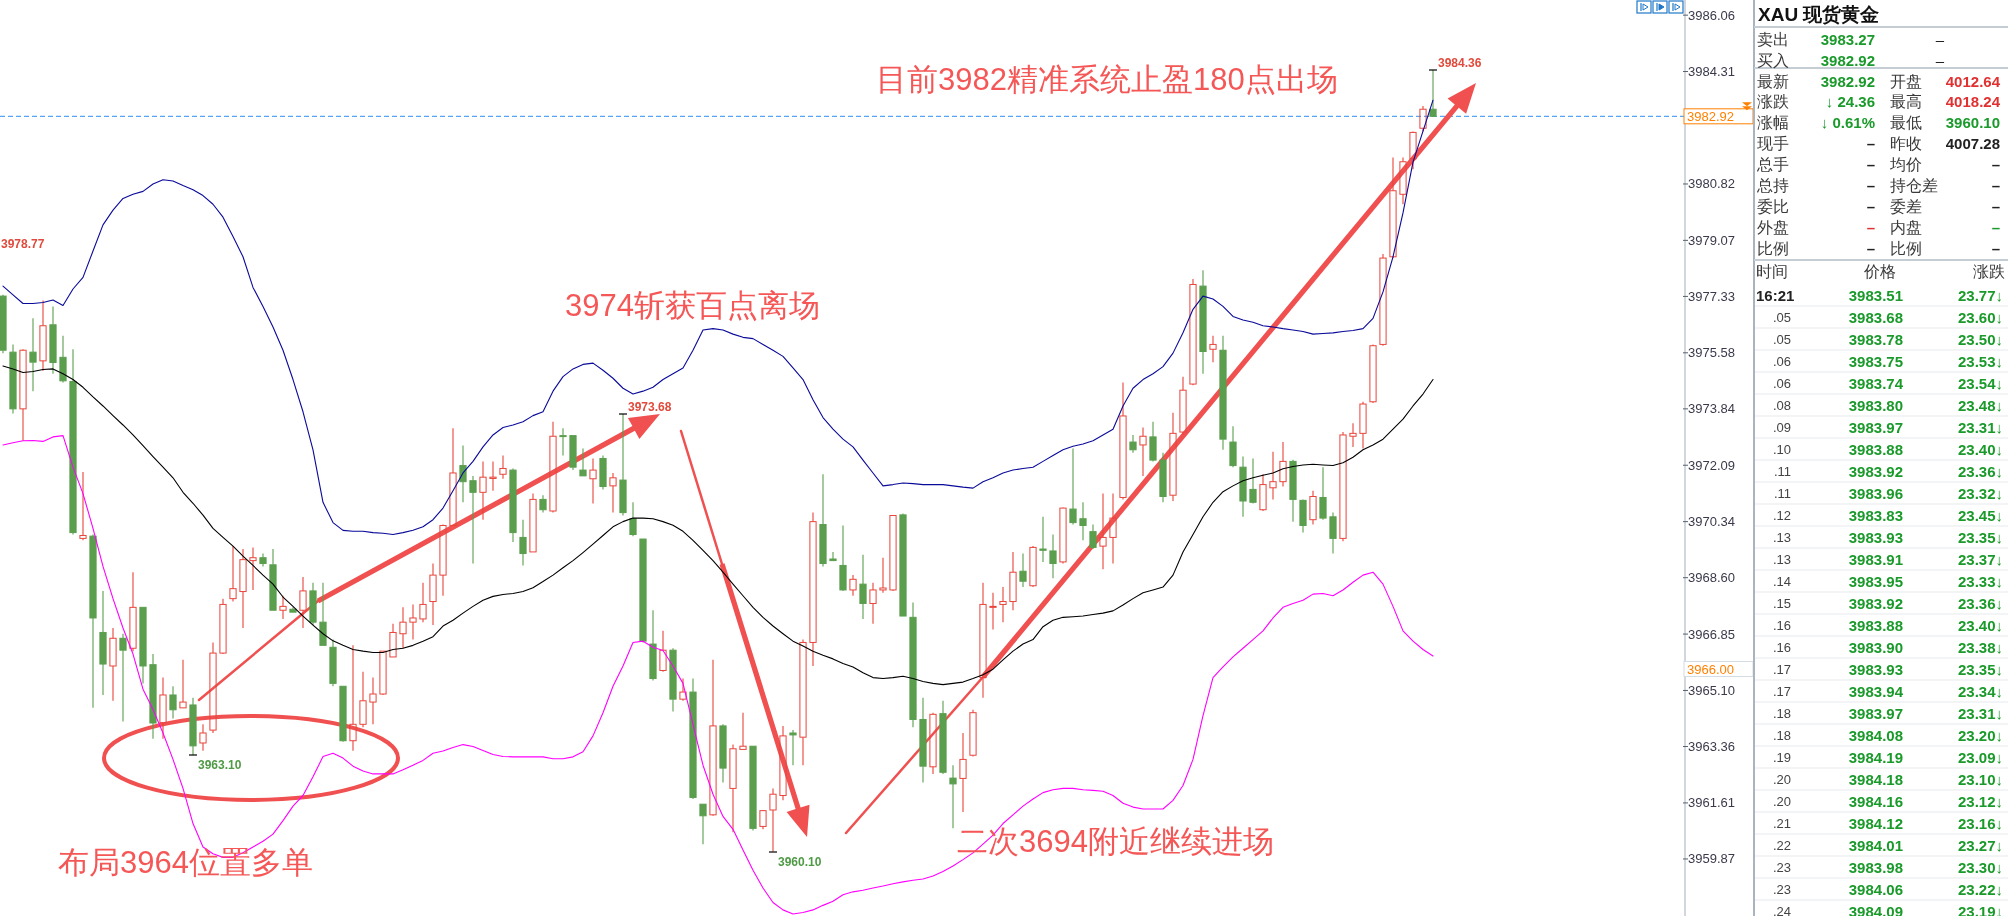 The image size is (2008, 916). What do you see at coordinates (1460, 63) in the screenshot?
I see `annotation: 3984.36` at bounding box center [1460, 63].